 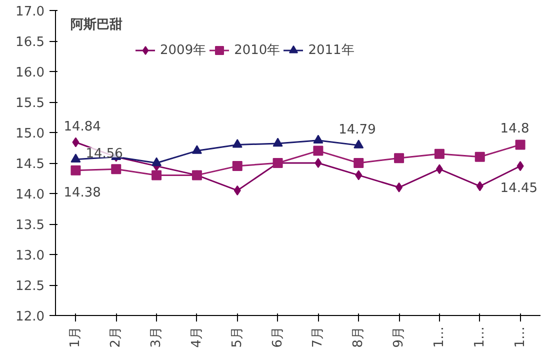 I want to click on y-tick-label: 16.5, so click(x=30, y=42).